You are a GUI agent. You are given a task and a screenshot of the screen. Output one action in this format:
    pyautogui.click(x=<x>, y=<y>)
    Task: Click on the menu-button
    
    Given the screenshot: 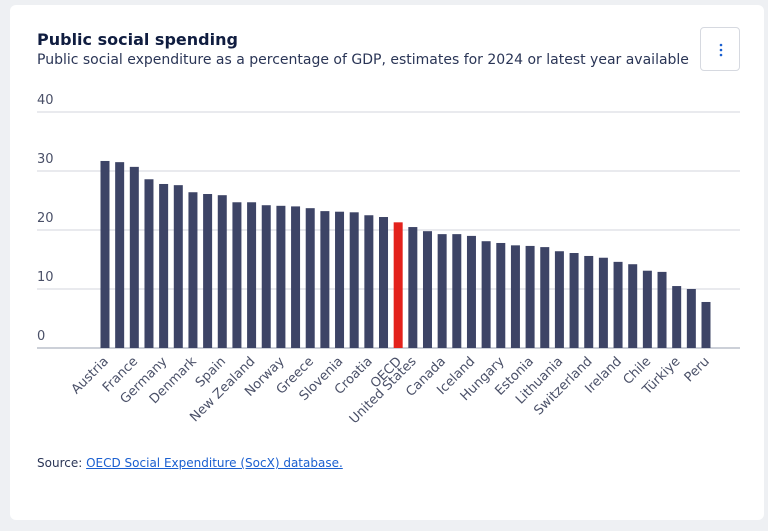 What is the action you would take?
    pyautogui.click(x=720, y=49)
    